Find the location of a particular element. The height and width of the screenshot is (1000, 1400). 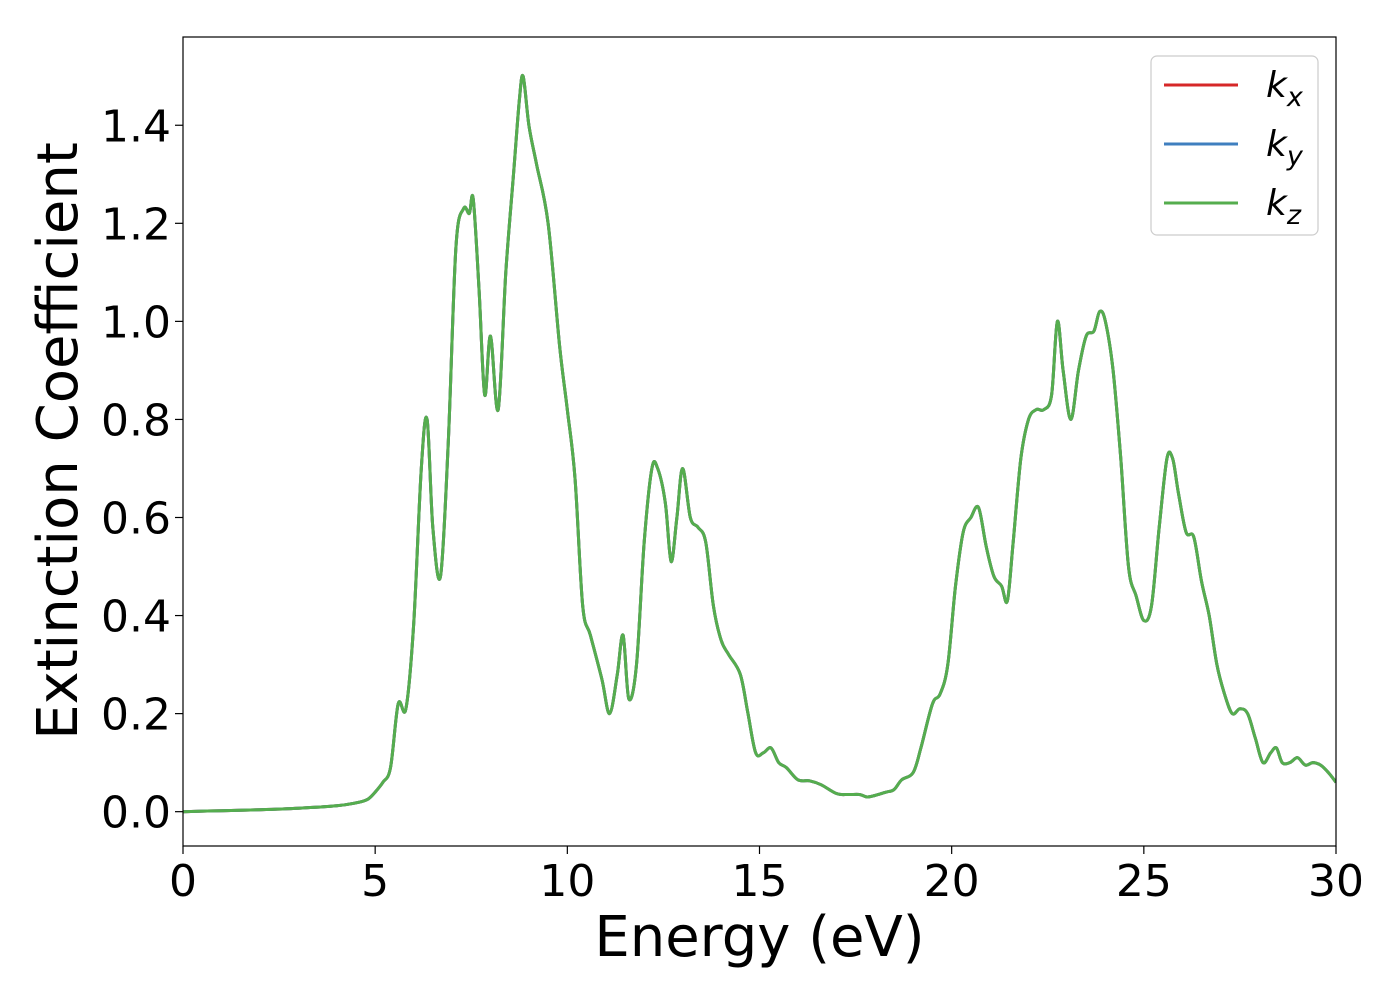

legend-label-kz: kz is located at coordinates (1284, 207).